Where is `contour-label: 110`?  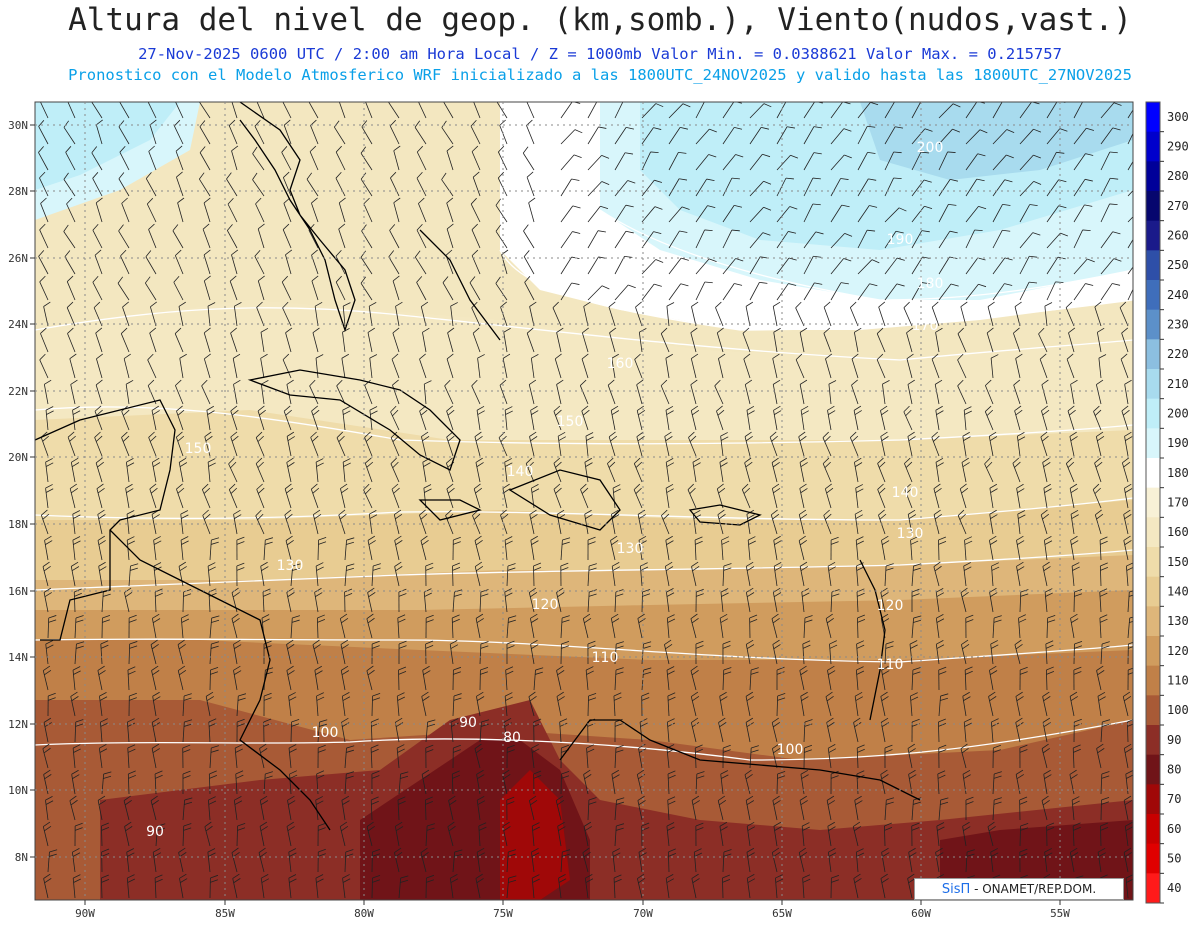 contour-label: 110 is located at coordinates (890, 665).